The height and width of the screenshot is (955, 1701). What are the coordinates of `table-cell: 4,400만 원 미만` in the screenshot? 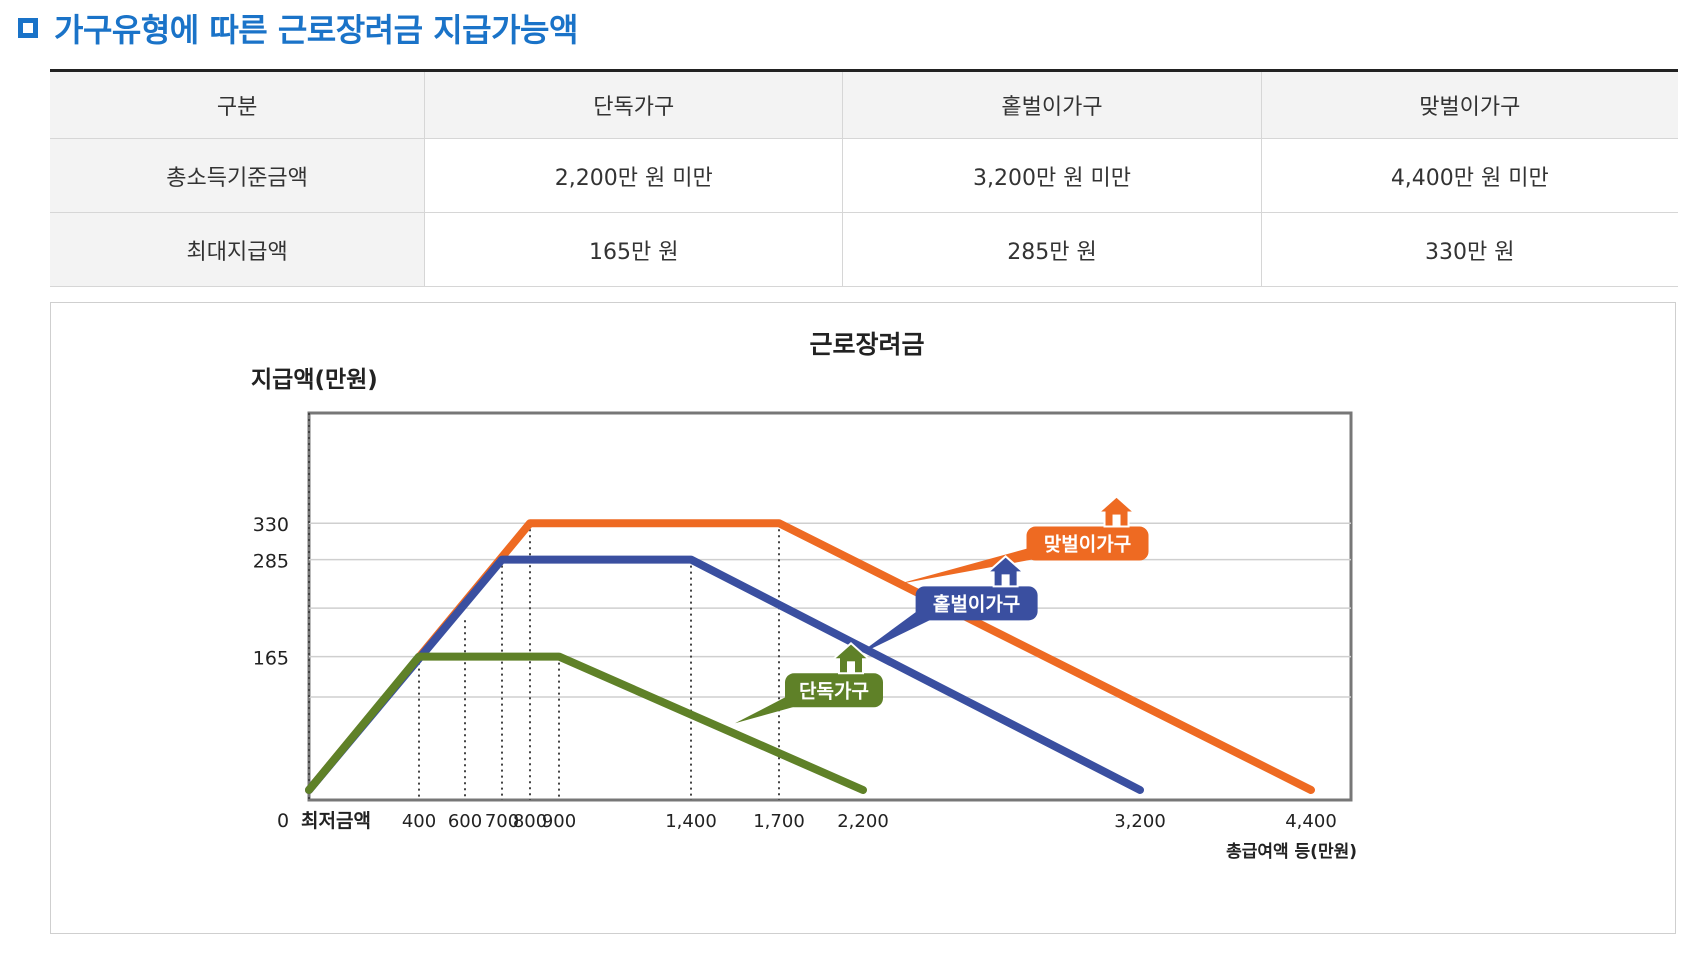 It's located at (1469, 175).